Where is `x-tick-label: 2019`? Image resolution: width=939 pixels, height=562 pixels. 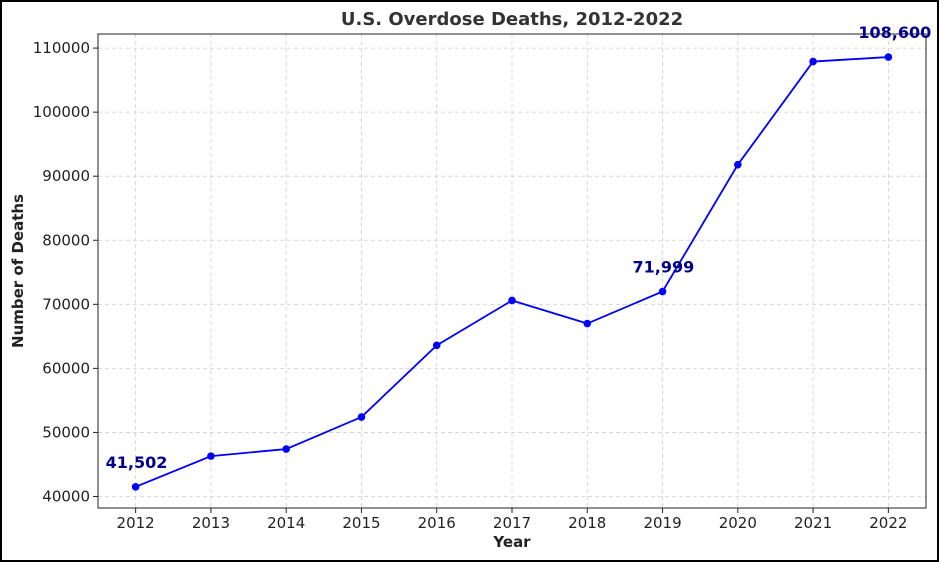 x-tick-label: 2019 is located at coordinates (662, 523).